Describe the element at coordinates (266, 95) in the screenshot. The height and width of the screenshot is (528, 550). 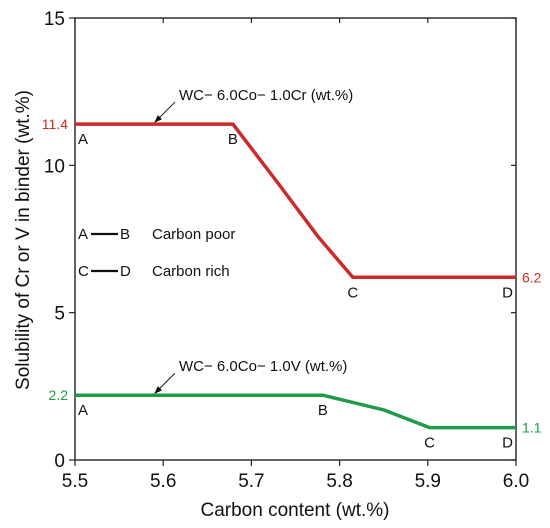
I see `series-name-label: WC− 6.0Co− 1.0Cr (wt.%)` at that location.